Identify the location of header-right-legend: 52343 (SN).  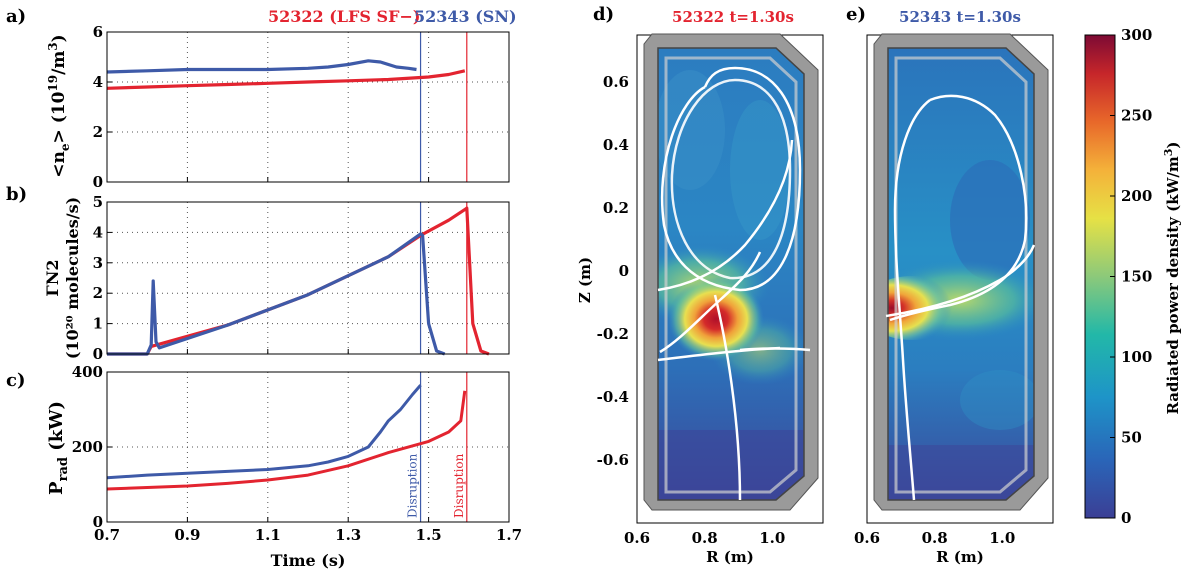
(465, 16).